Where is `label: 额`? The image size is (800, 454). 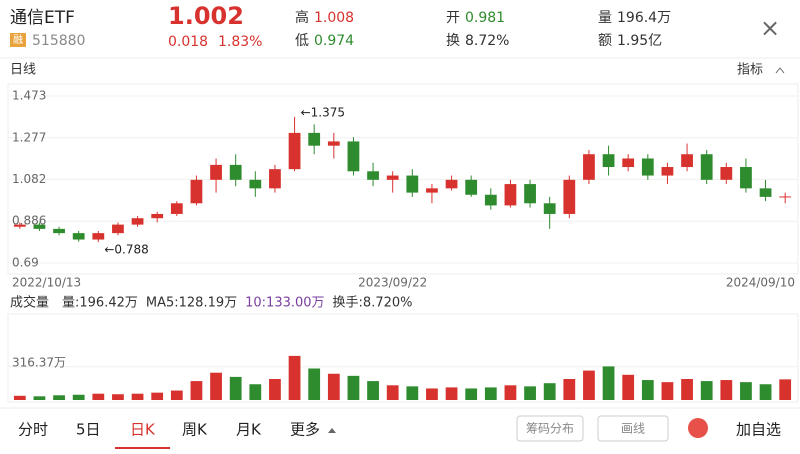
label: 额 is located at coordinates (605, 41).